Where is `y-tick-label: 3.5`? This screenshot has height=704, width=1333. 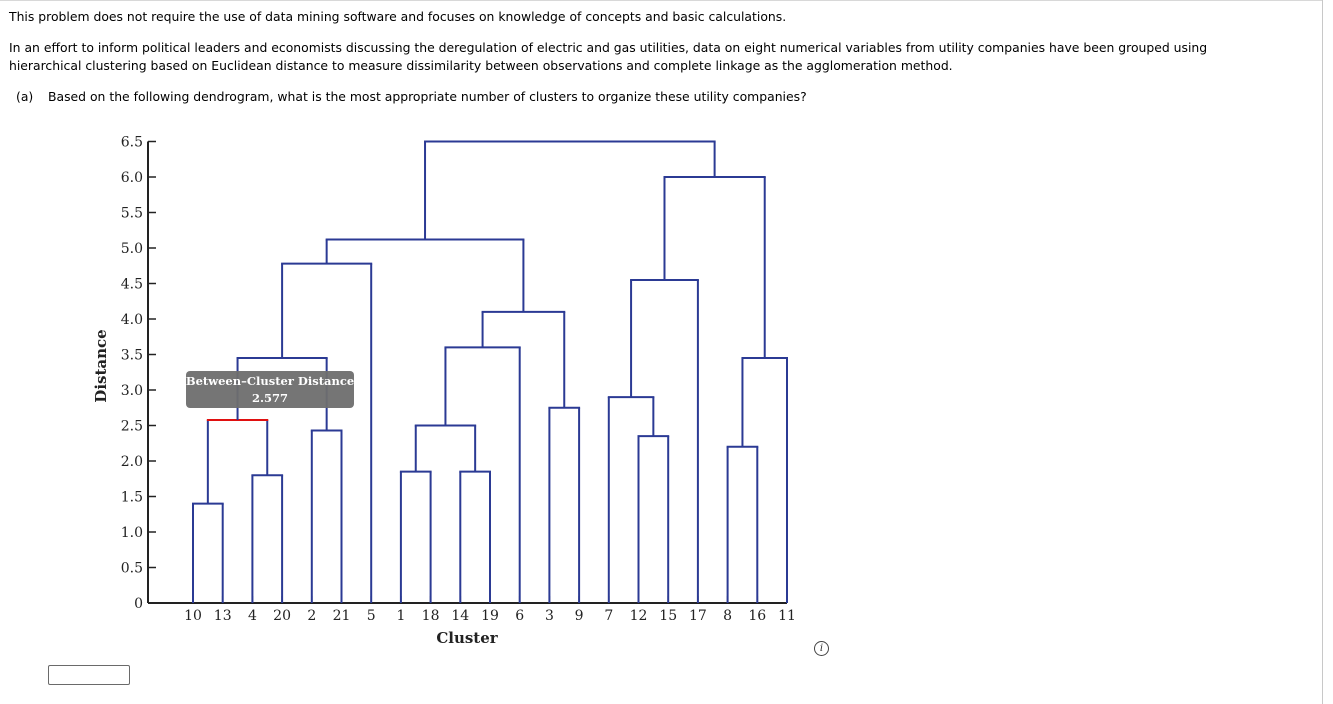 y-tick-label: 3.5 is located at coordinates (132, 356).